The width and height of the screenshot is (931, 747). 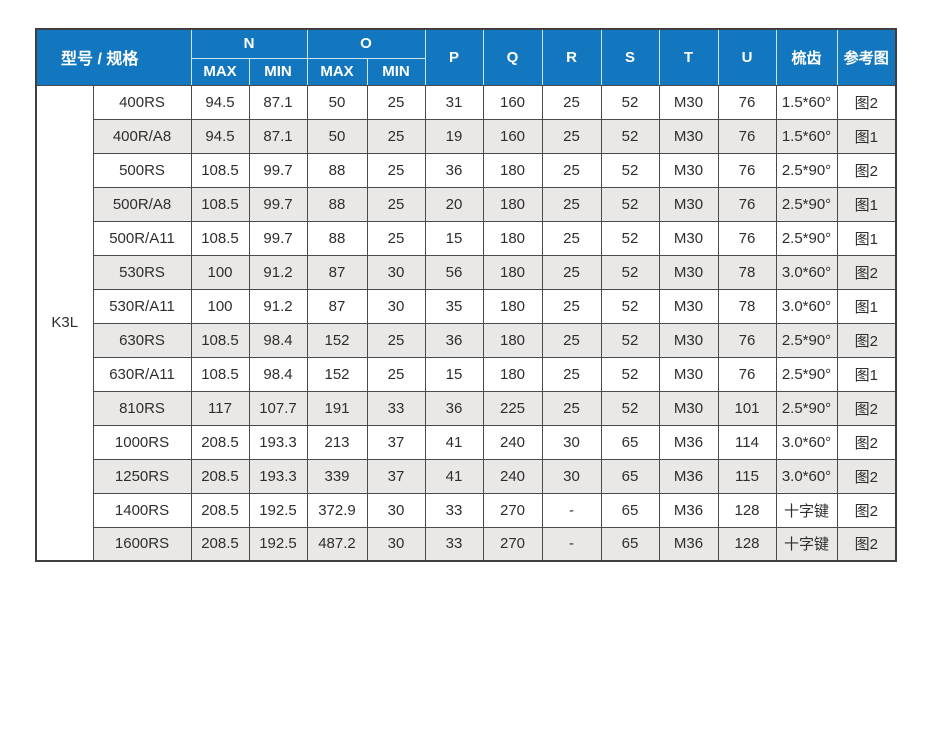 I want to click on cell-n-max: 117, so click(x=220, y=408).